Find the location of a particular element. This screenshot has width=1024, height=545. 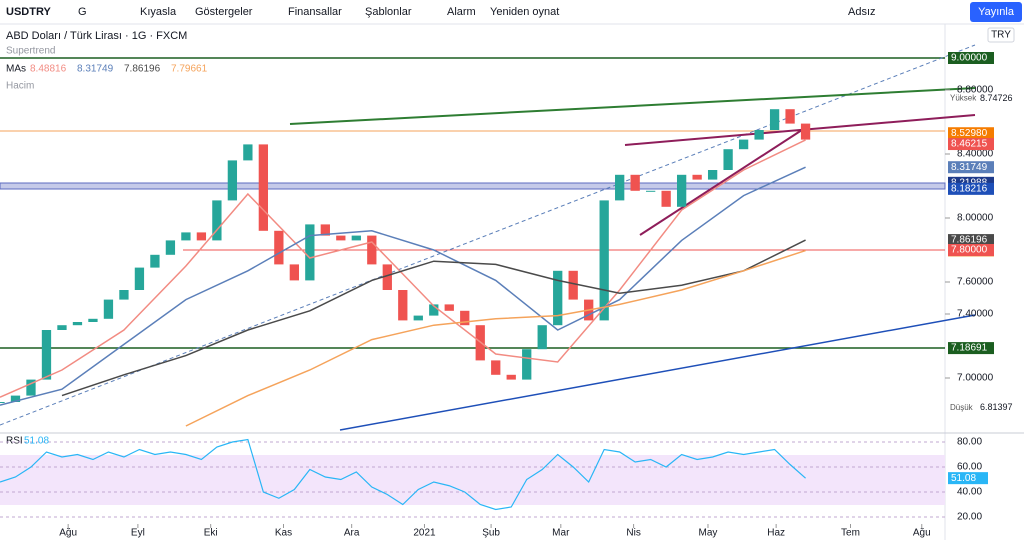

price-badge-label: 7.86196 is located at coordinates (969, 240).